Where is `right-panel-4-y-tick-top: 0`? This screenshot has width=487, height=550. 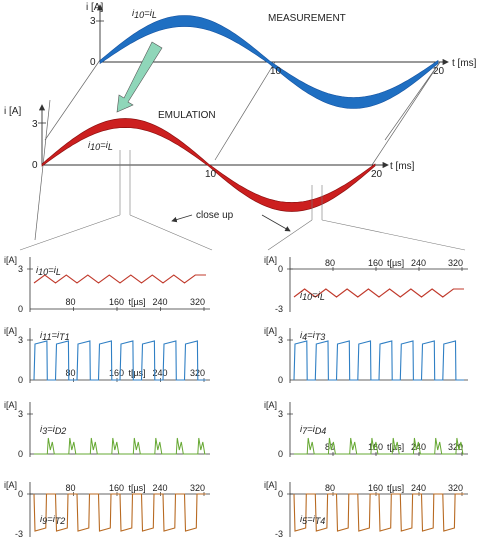
right-panel-4-y-tick-top: 0 is located at coordinates (280, 494).